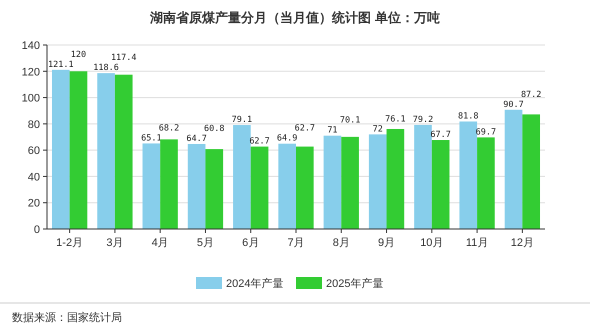 The width and height of the screenshot is (590, 330). What do you see at coordinates (423, 119) in the screenshot?
I see `data-label: 79.2` at bounding box center [423, 119].